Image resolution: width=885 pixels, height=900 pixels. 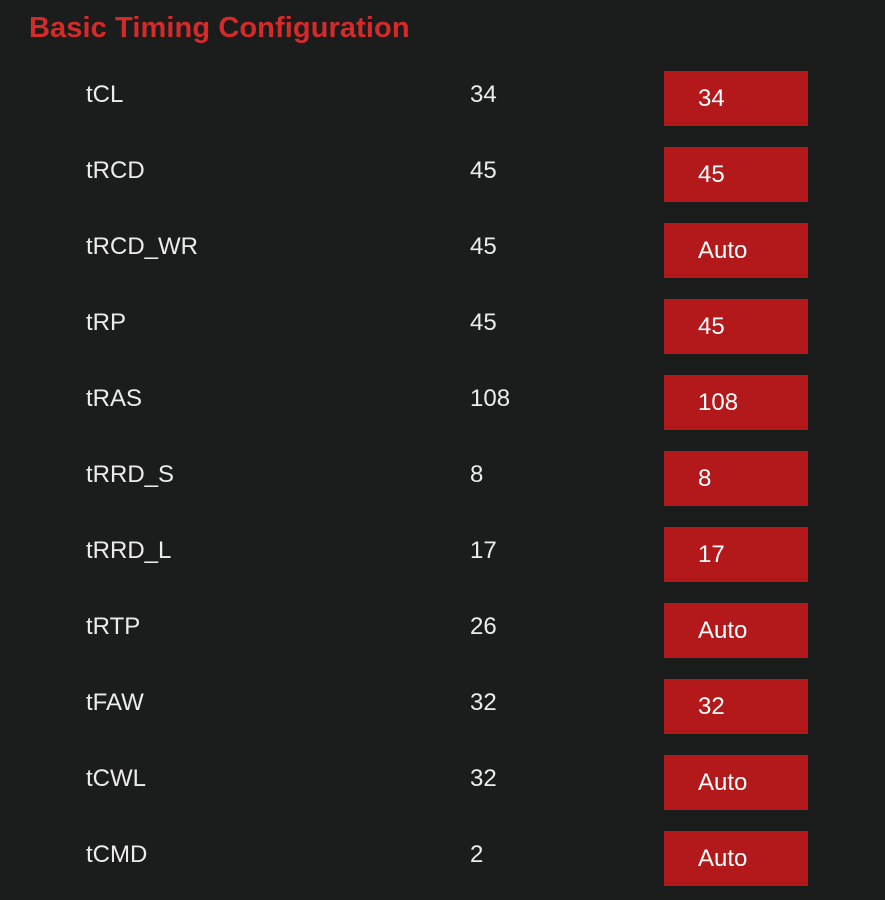 What do you see at coordinates (490, 398) in the screenshot?
I see `timing-current-value: 108` at bounding box center [490, 398].